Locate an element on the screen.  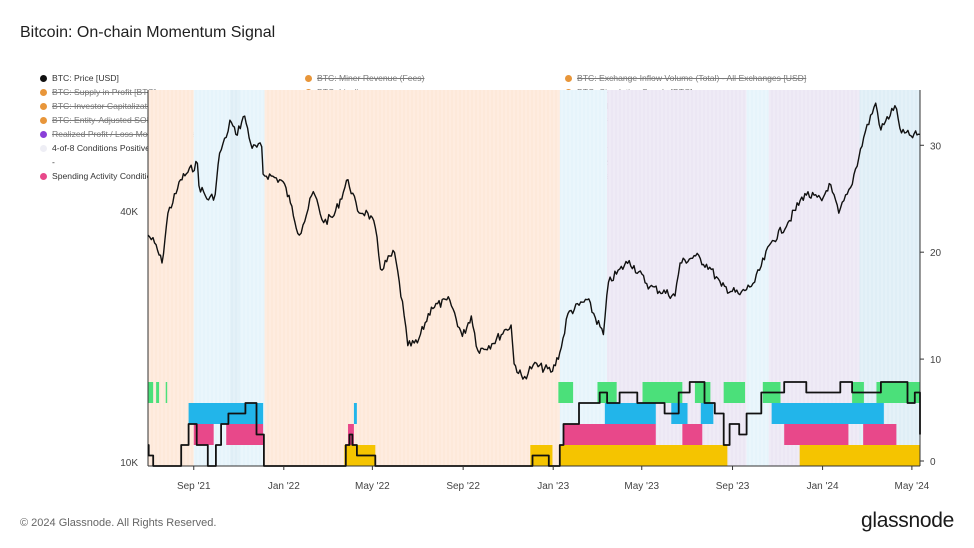
composite-index-line is located at coordinates (534, 424).